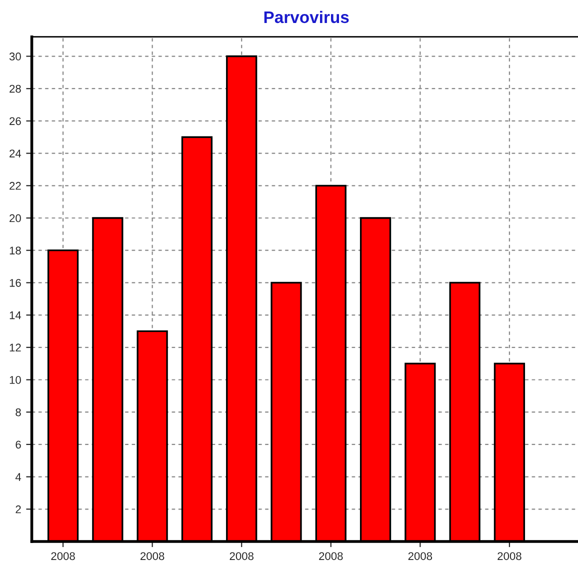 This screenshot has height=567, width=578. I want to click on y-tick-label: 22, so click(15, 186).